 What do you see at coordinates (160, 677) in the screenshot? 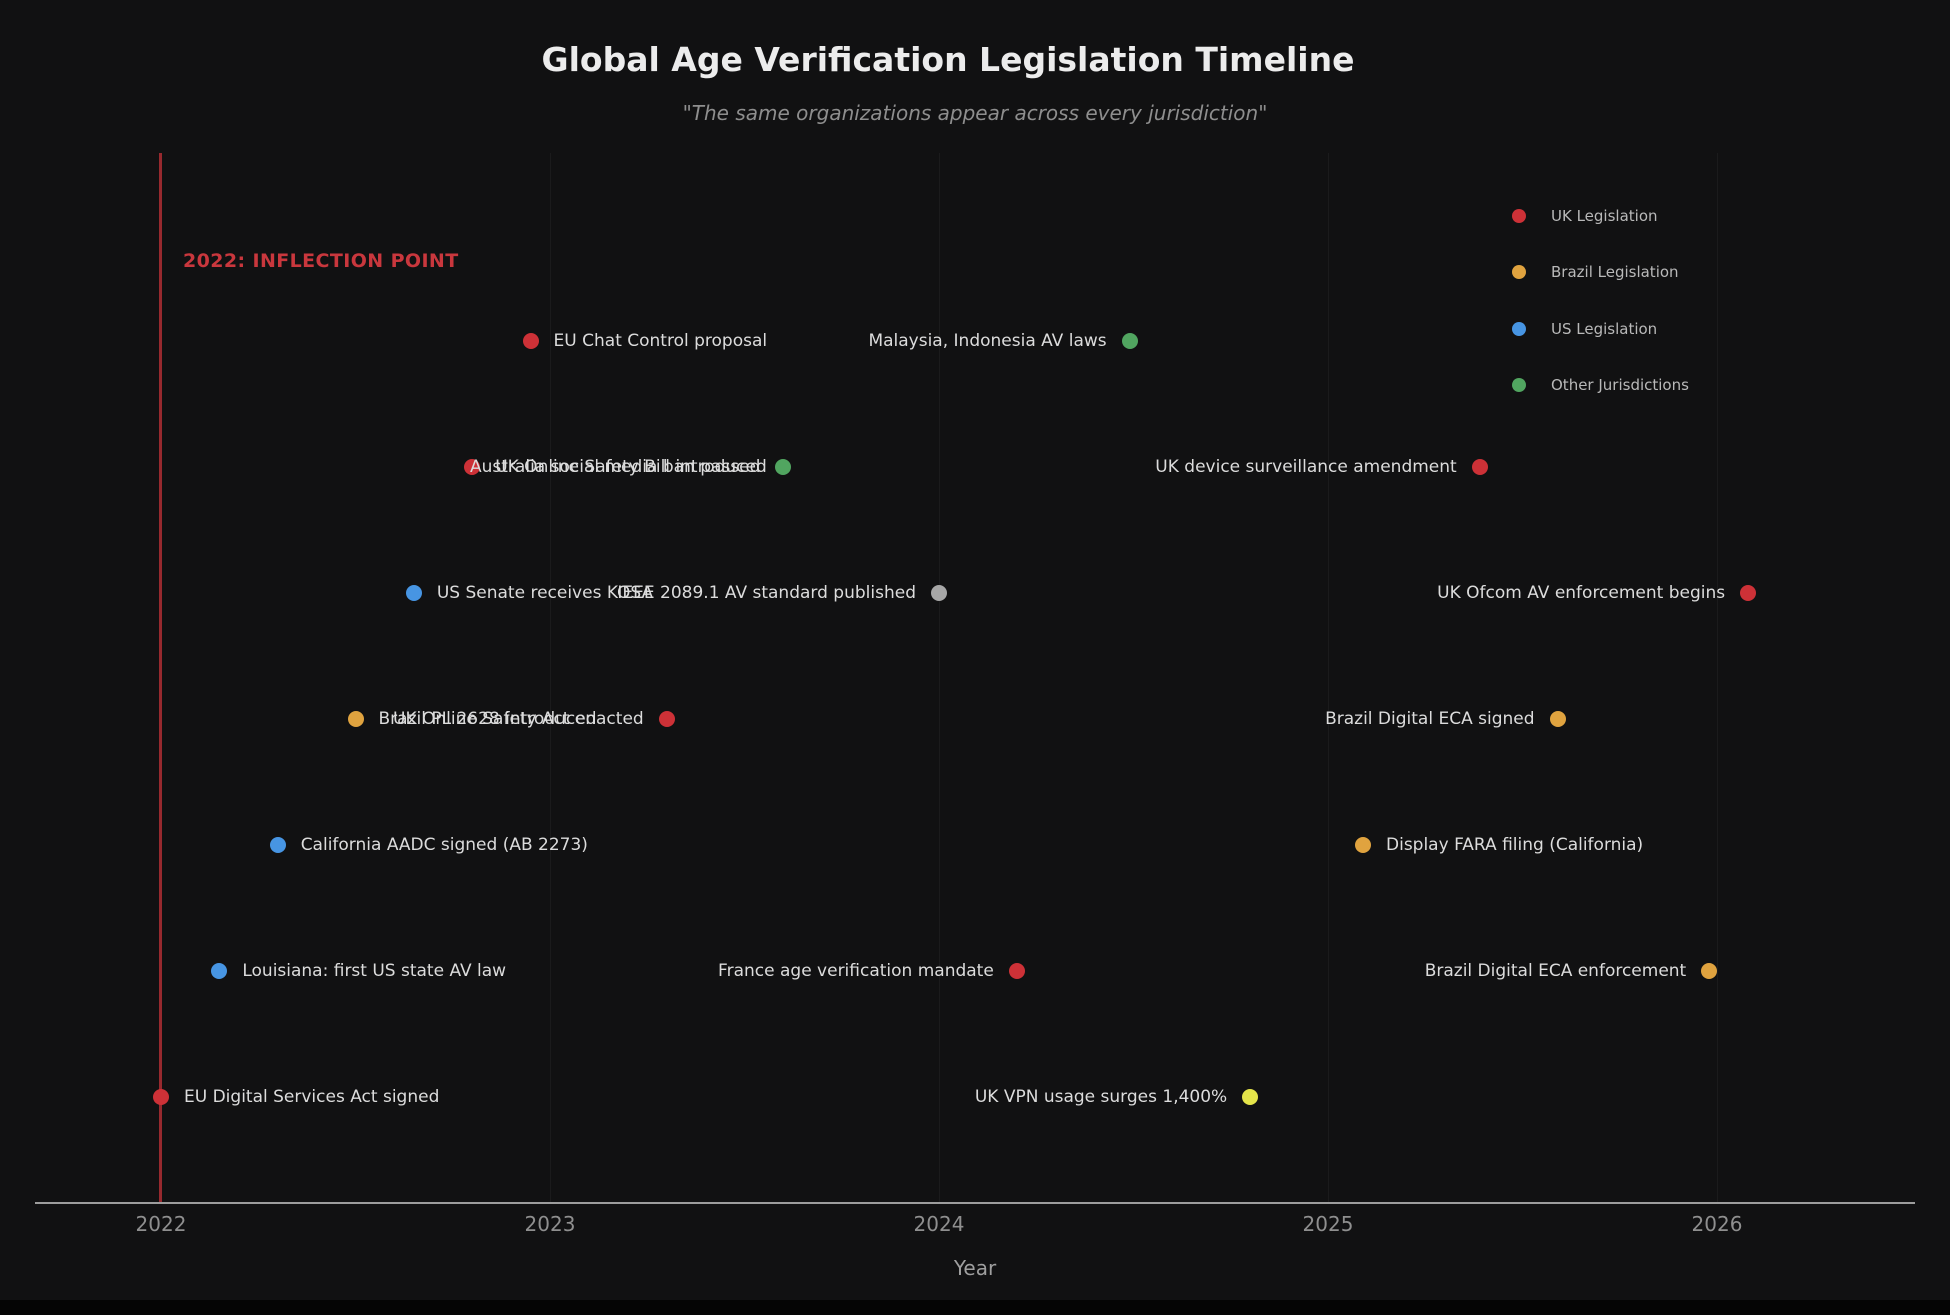
I see `inflection-point-line` at bounding box center [160, 677].